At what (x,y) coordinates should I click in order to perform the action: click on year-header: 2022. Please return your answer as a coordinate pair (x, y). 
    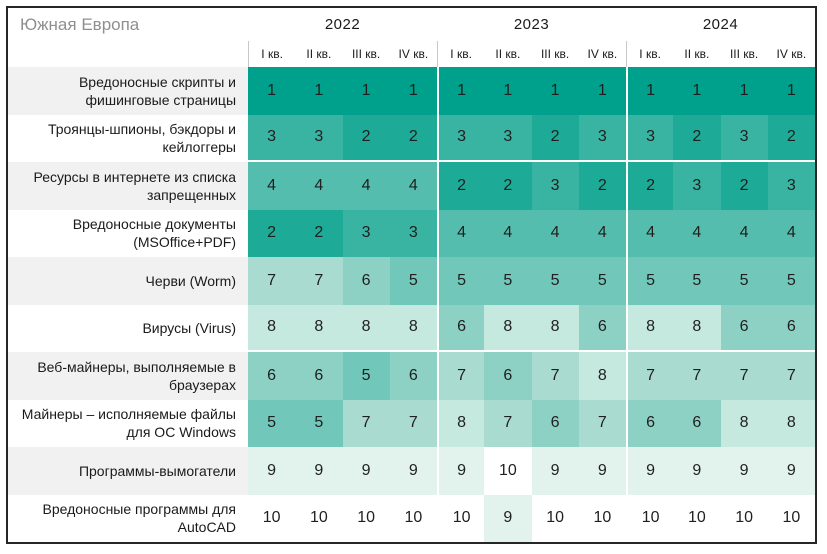
    Looking at the image, I should click on (342, 24).